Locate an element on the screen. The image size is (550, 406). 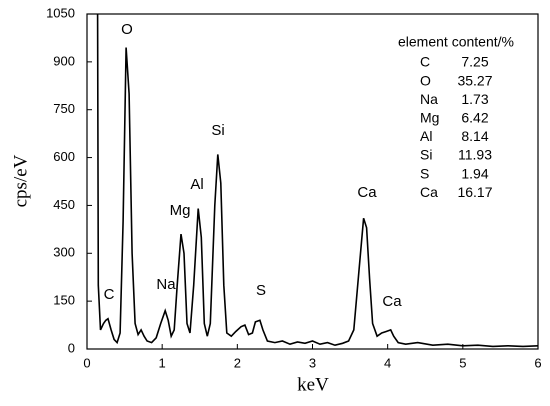
table-element: Al is located at coordinates (426, 136).